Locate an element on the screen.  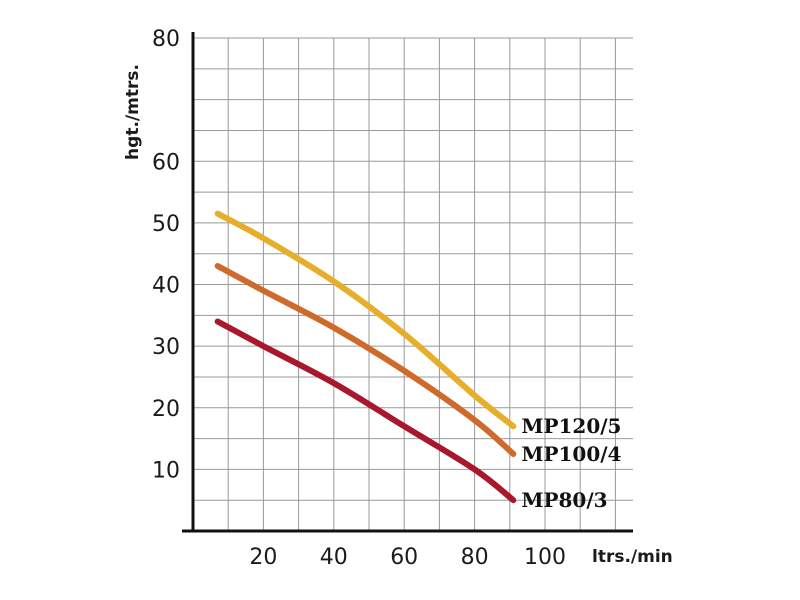
y-axis-title: hgt./mtrs. is located at coordinates (133, 112).